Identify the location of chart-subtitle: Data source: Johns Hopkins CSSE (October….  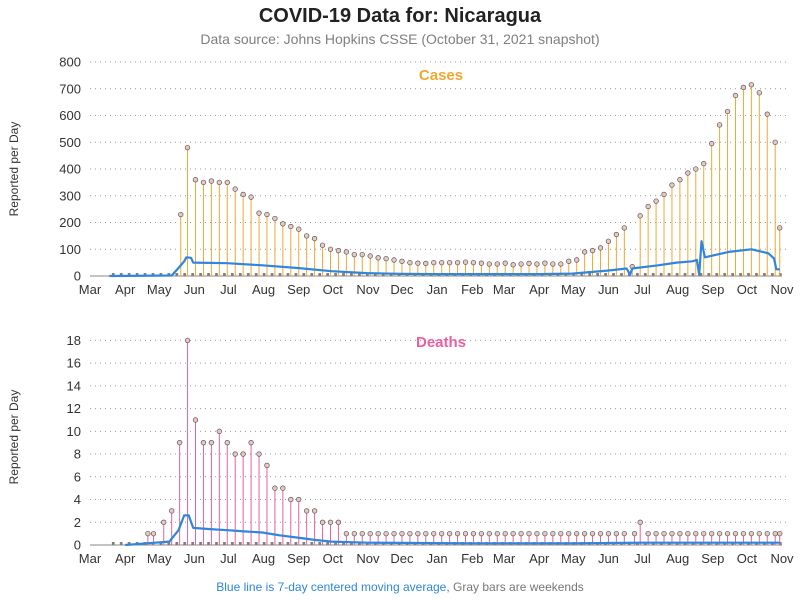
(400, 39).